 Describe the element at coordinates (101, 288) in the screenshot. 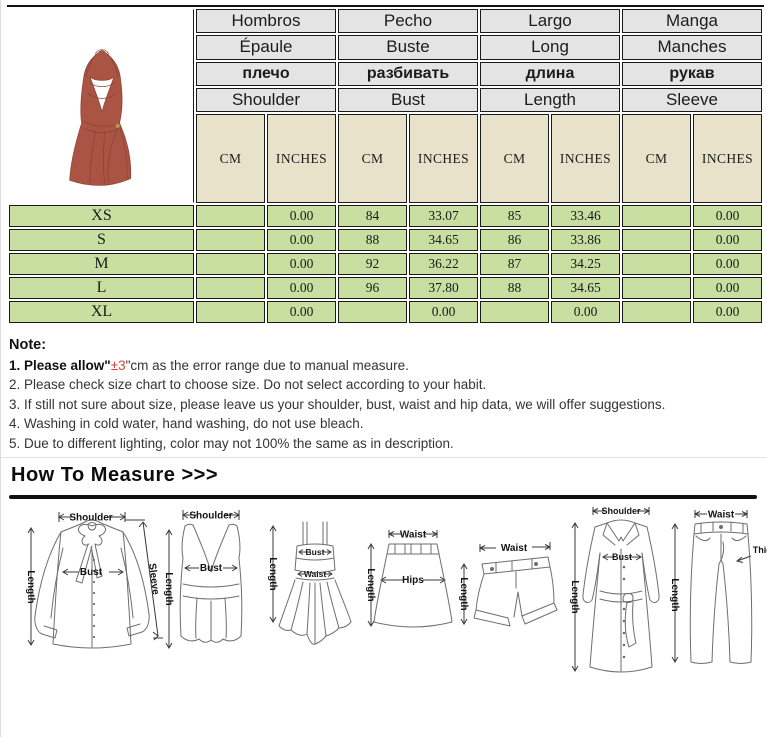

I see `size-label: L` at that location.